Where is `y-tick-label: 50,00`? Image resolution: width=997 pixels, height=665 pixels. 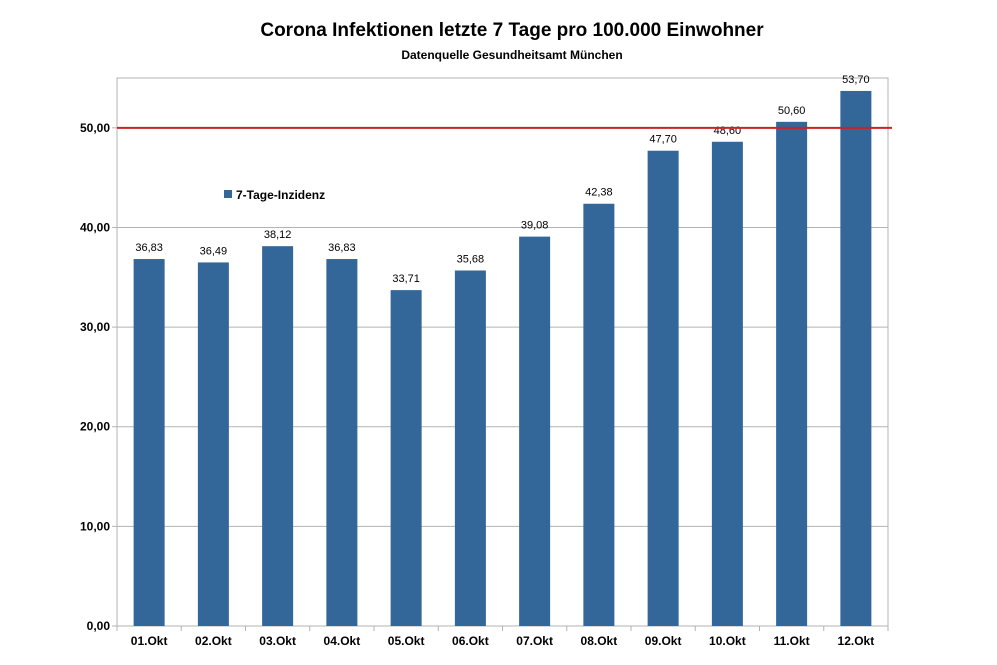
y-tick-label: 50,00 is located at coordinates (95, 128).